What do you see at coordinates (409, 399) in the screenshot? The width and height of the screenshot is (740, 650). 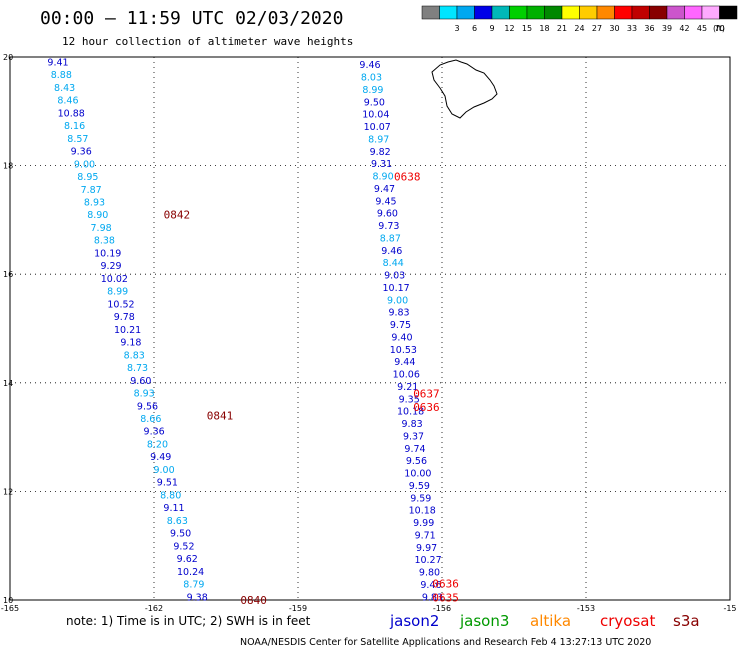 I see `wave-height-value: 9.35` at bounding box center [409, 399].